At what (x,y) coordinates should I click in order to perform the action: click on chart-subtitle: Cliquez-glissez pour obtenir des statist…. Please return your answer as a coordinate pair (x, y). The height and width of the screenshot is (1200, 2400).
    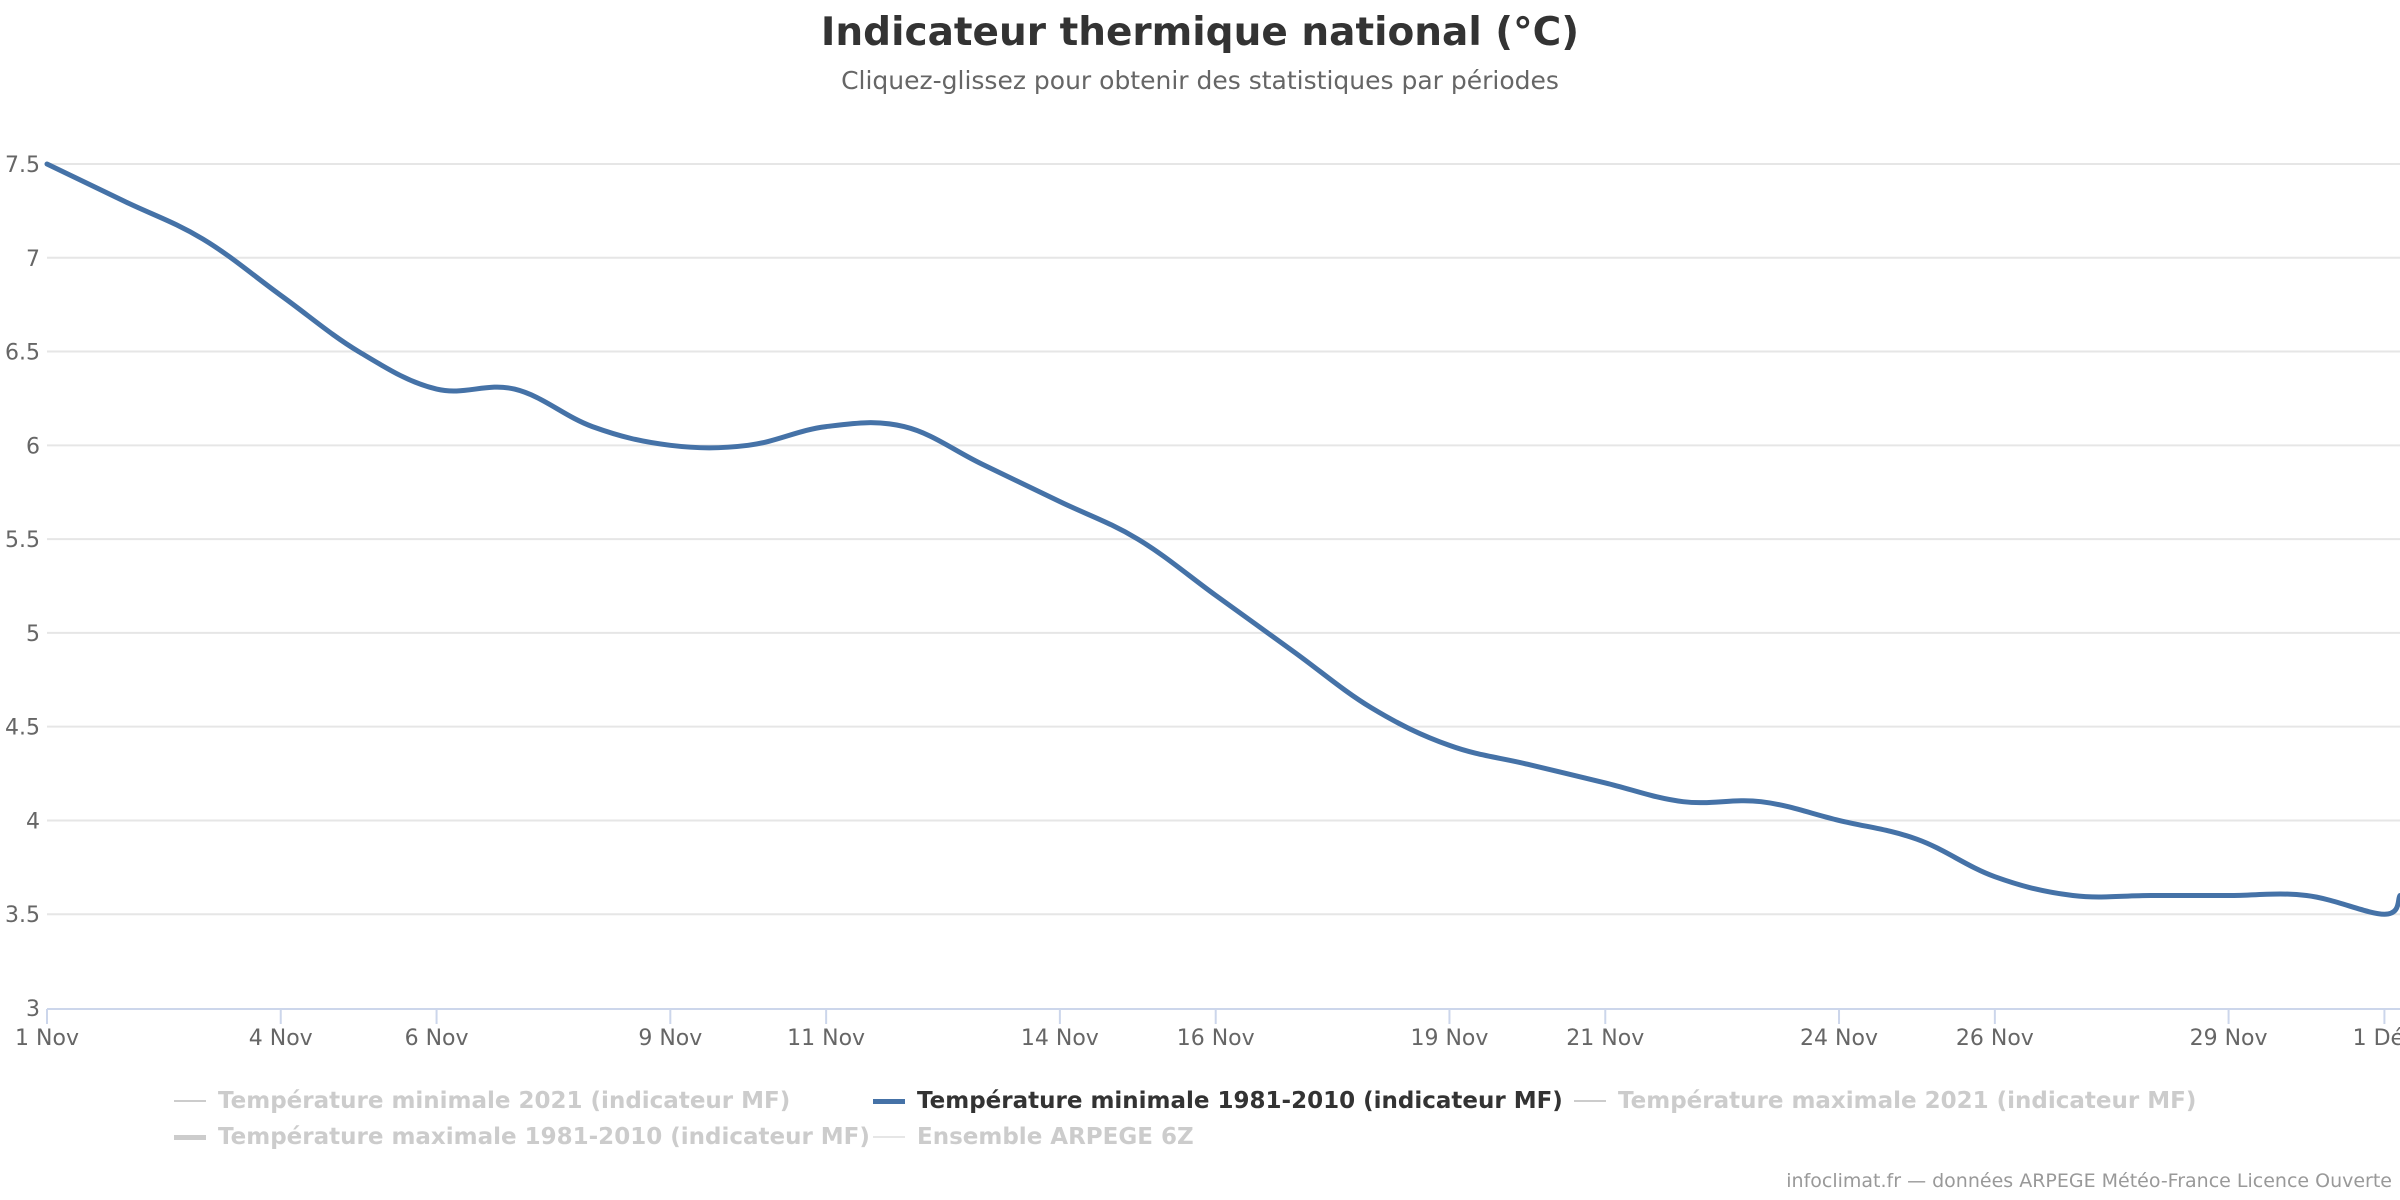
    Looking at the image, I should click on (1200, 80).